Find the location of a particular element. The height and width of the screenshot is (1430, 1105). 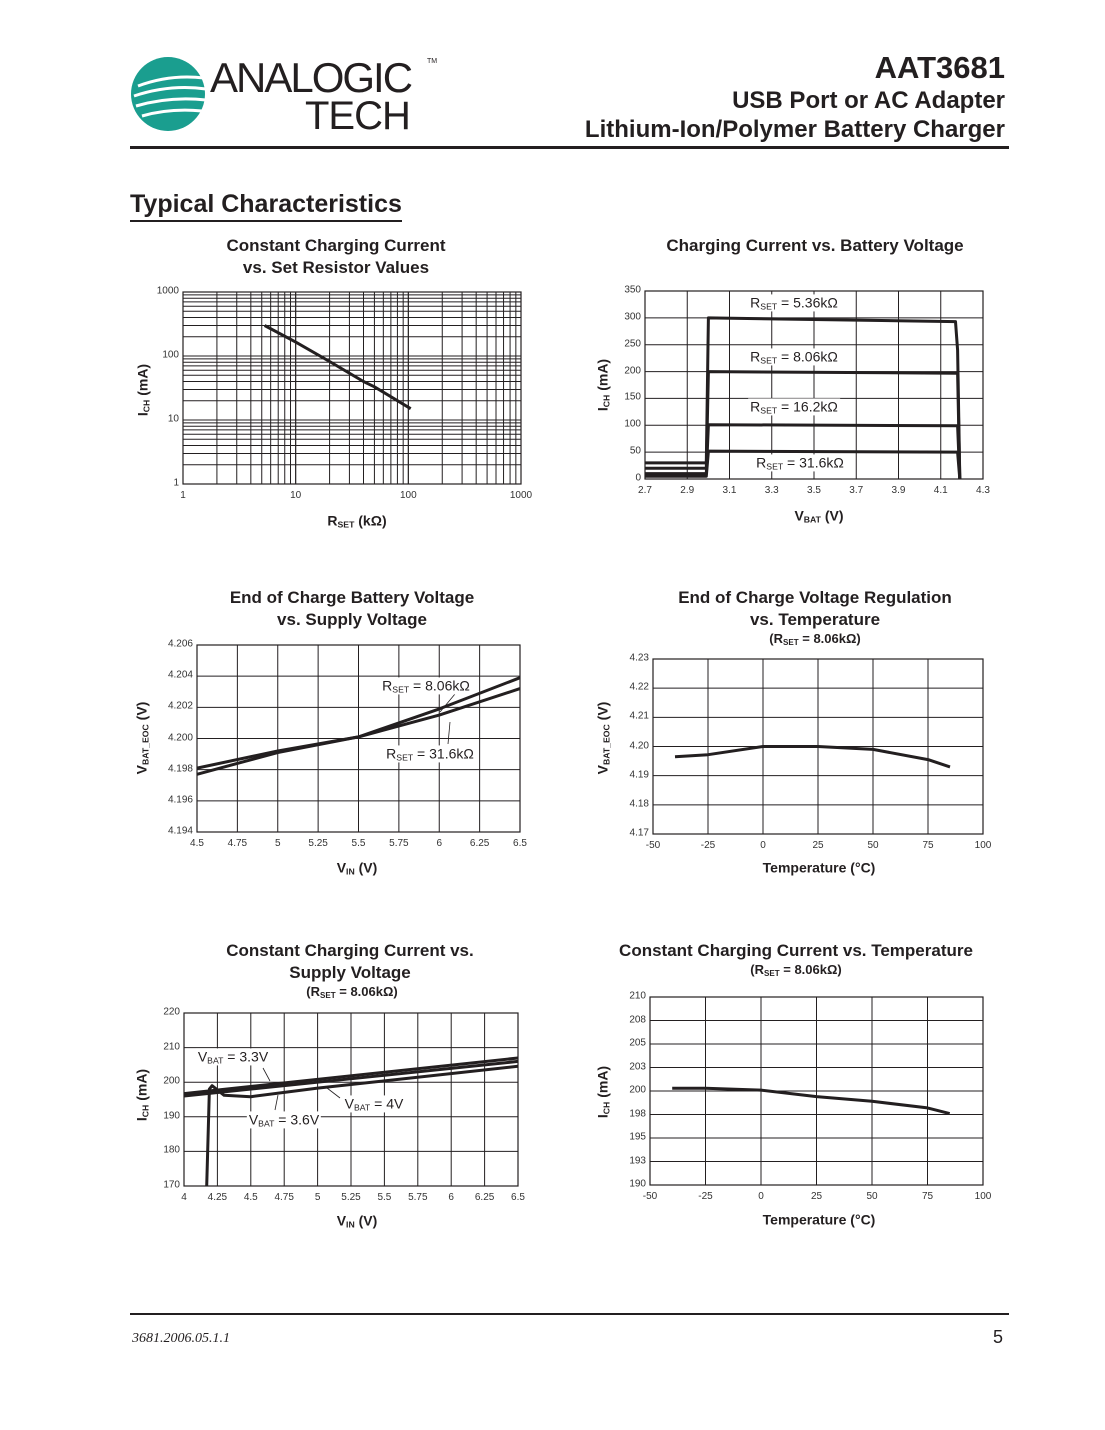

y-tick-label: 170 is located at coordinates (171, 1185).